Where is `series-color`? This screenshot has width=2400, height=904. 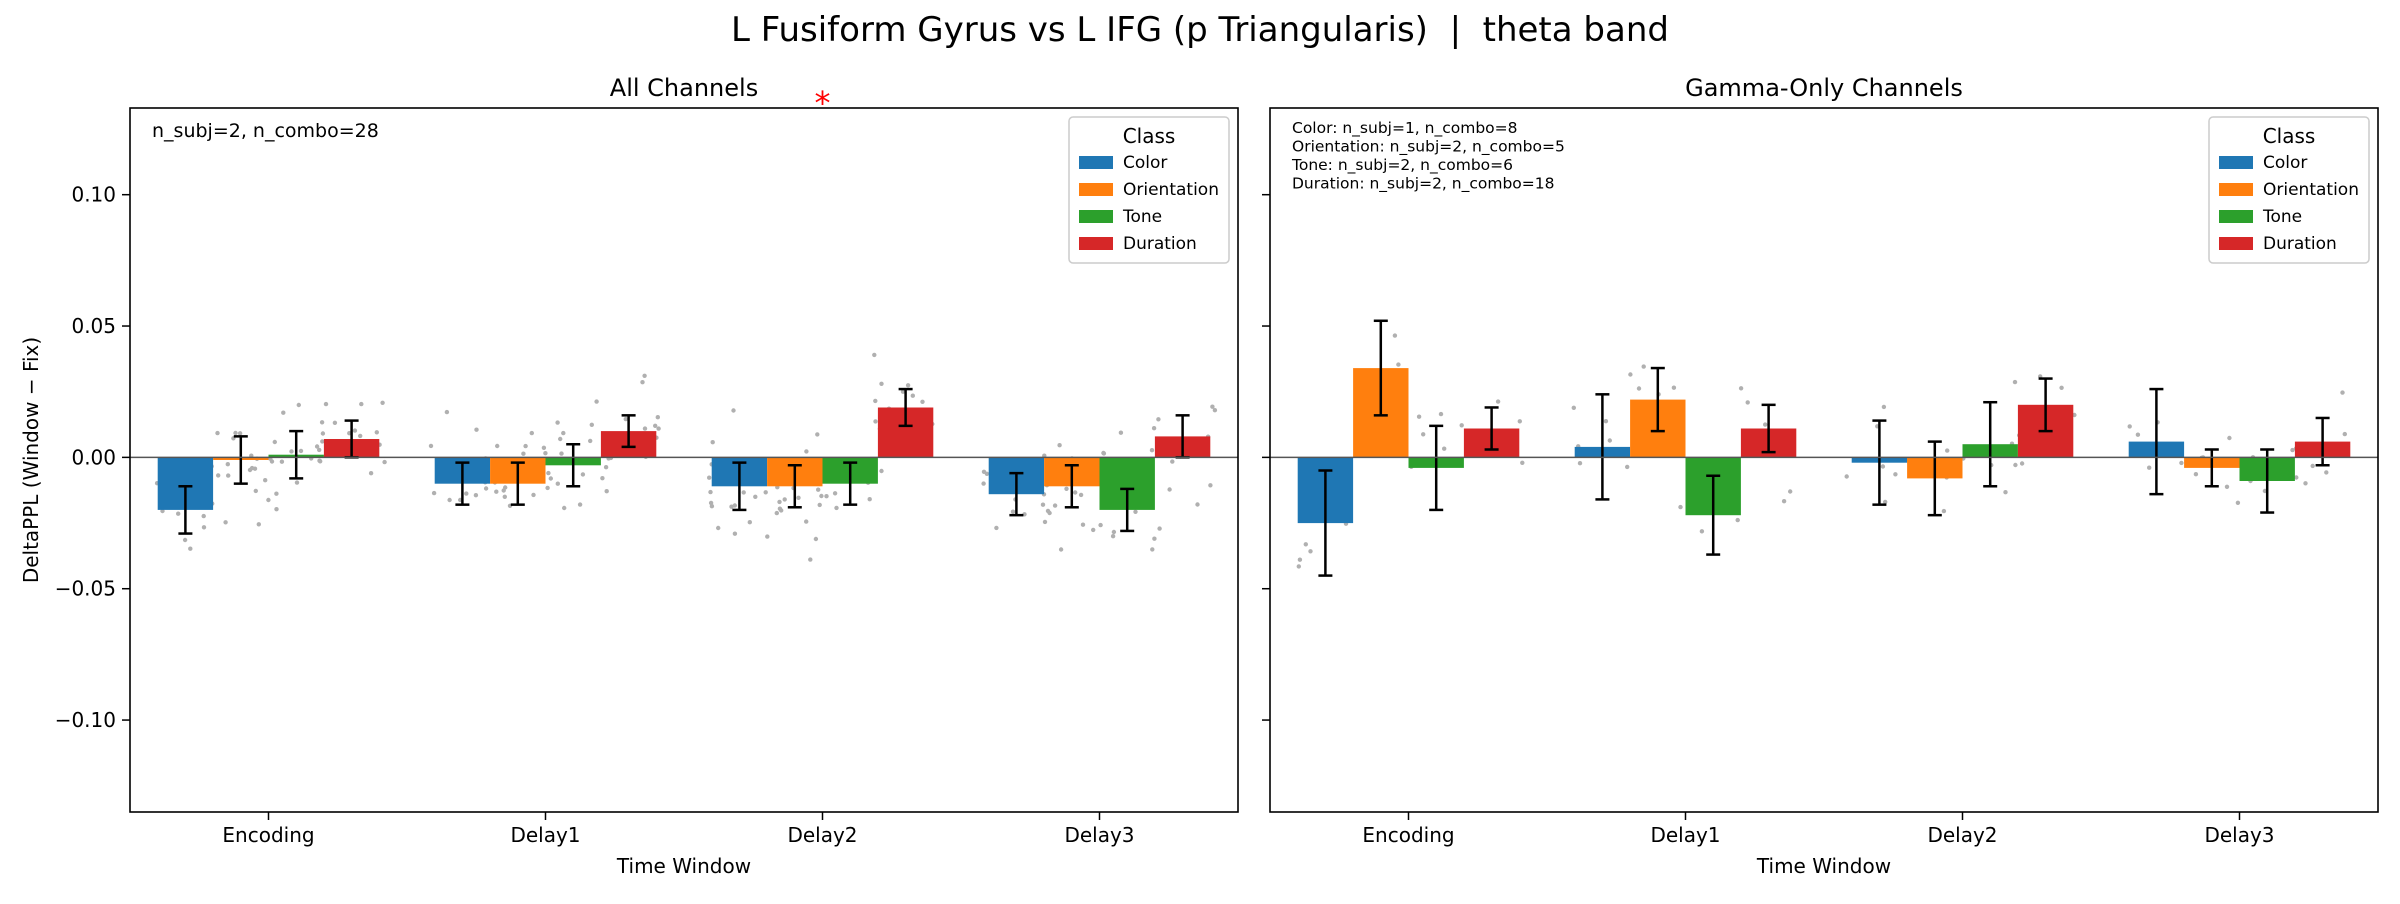
series-color is located at coordinates (1741, 482).